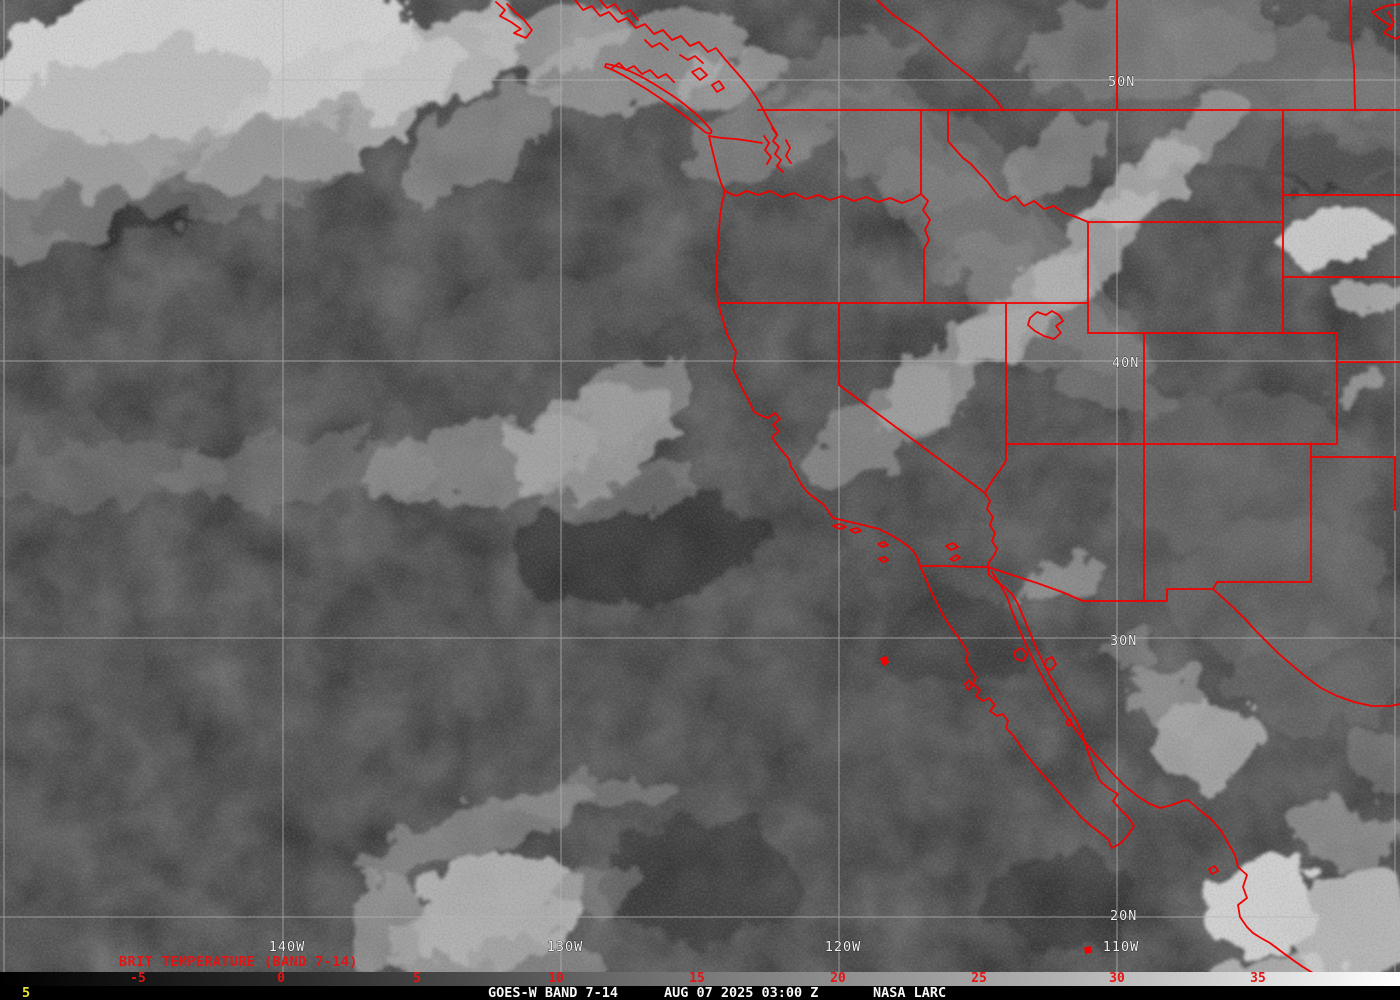 The height and width of the screenshot is (1000, 1400). Describe the element at coordinates (1121, 947) in the screenshot. I see `lon-label-110w: 110W` at that location.